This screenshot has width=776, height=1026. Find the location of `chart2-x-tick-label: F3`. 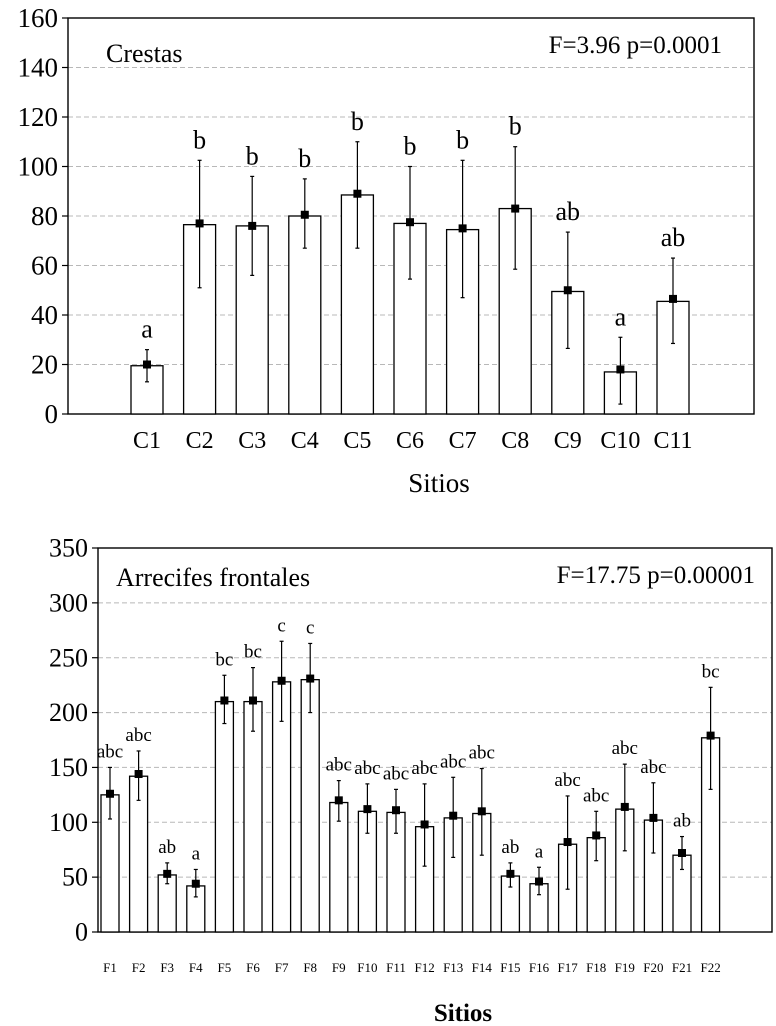

chart2-x-tick-label: F3 is located at coordinates (167, 967).